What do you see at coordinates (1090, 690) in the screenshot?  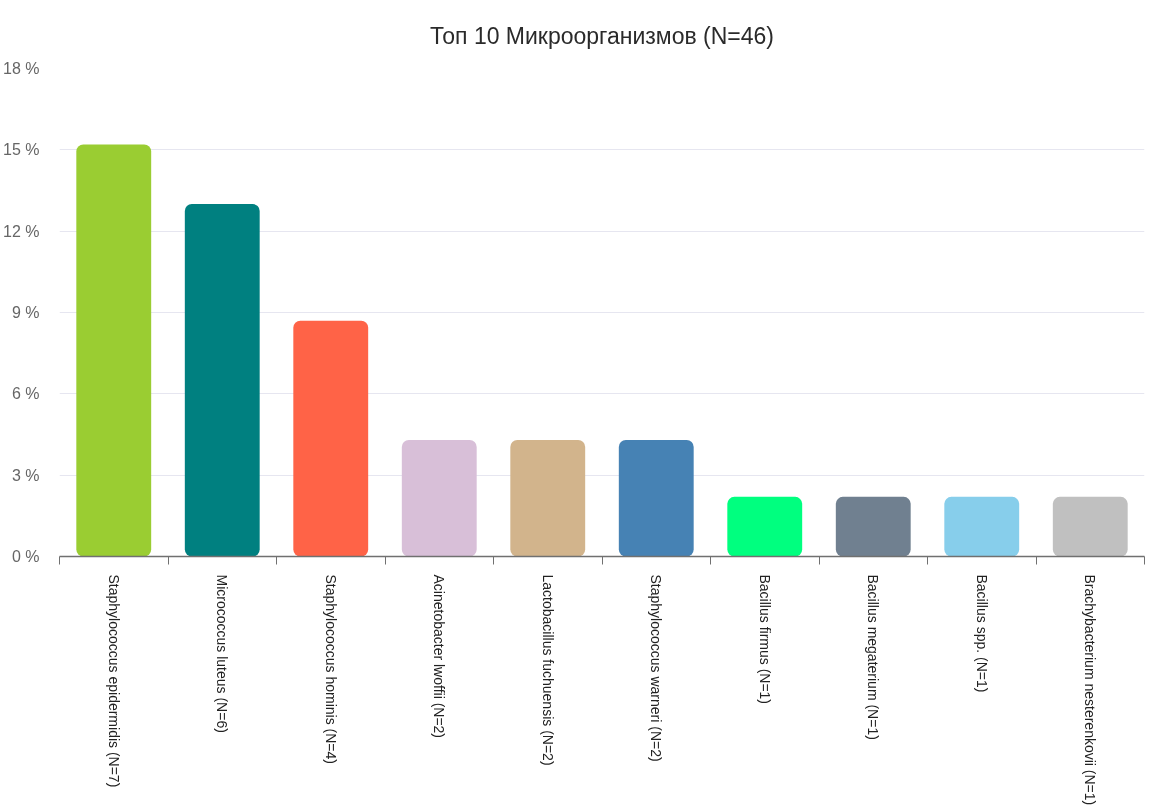 I see `x-tick-label: Brachybacterium nesterenkovii (N=1)` at bounding box center [1090, 690].